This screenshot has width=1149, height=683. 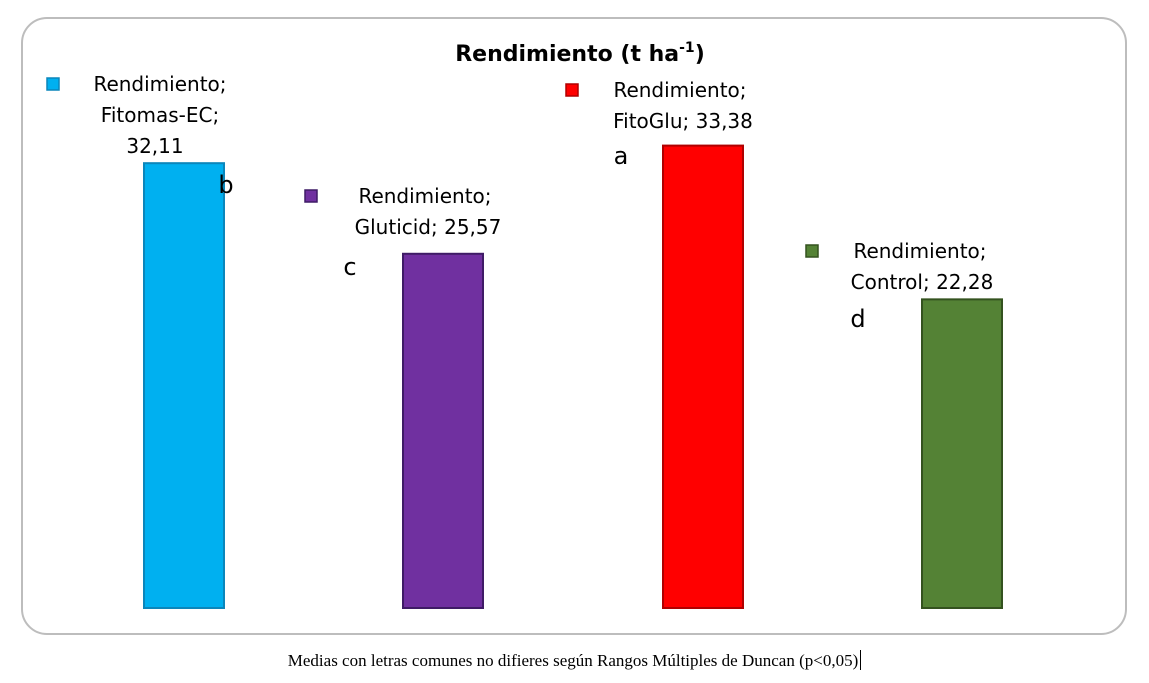 I want to click on bar-fitoglu, so click(x=703, y=376).